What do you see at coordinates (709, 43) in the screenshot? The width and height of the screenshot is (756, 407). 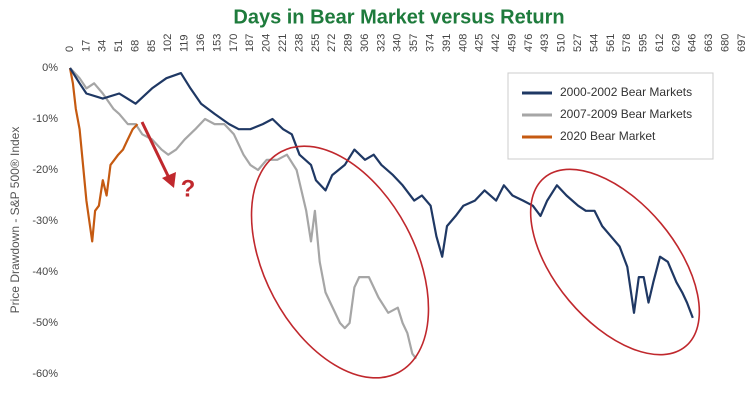 I see `x-tick-label: 663` at bounding box center [709, 43].